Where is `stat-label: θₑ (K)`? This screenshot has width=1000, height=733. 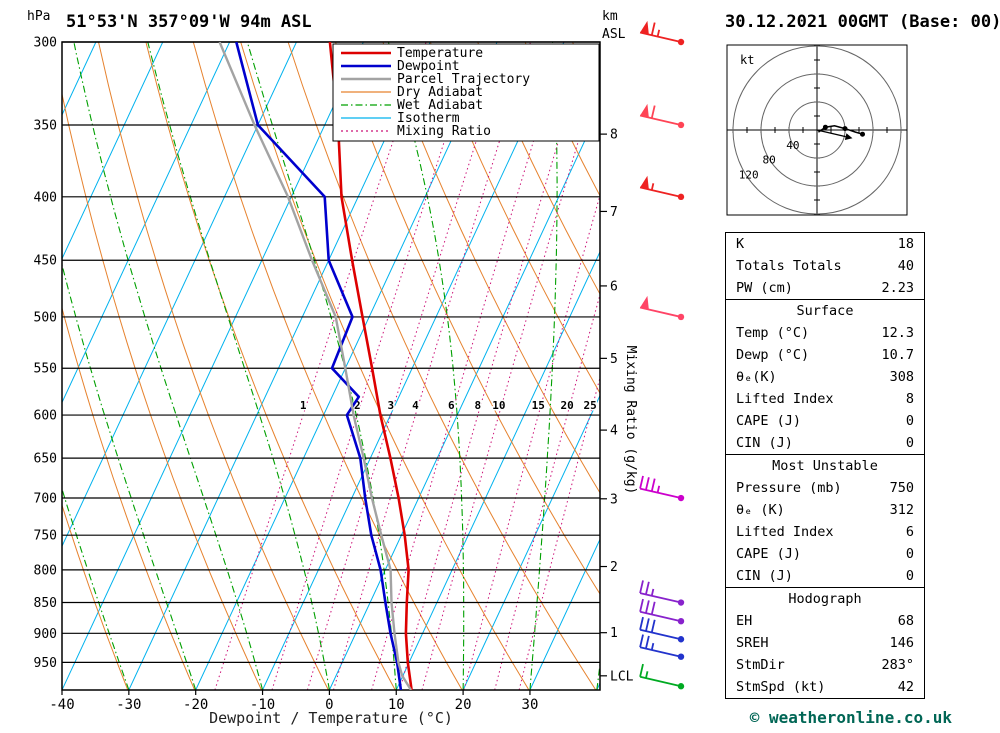
stat-label: θₑ (K) is located at coordinates (760, 510).